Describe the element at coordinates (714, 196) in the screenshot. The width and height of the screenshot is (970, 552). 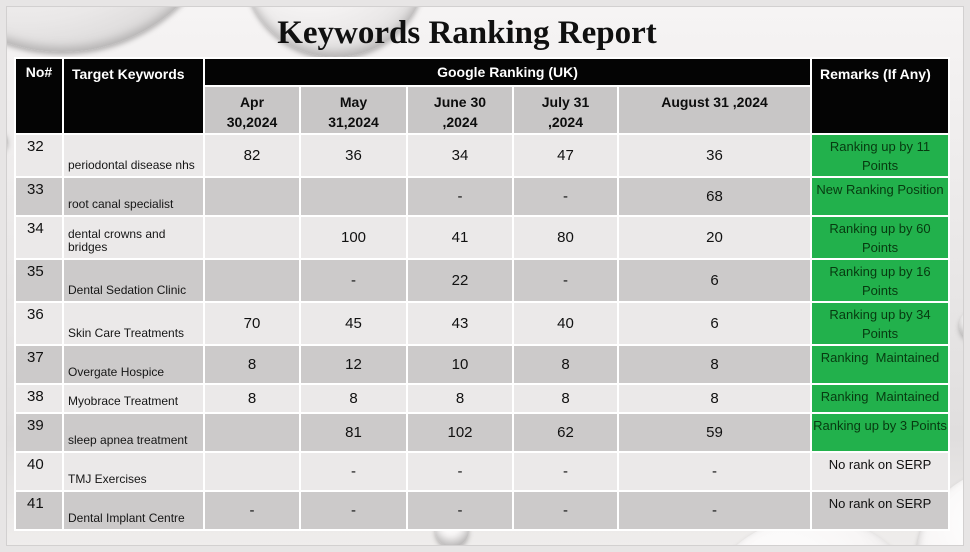
I see `rank-cell: 68` at that location.